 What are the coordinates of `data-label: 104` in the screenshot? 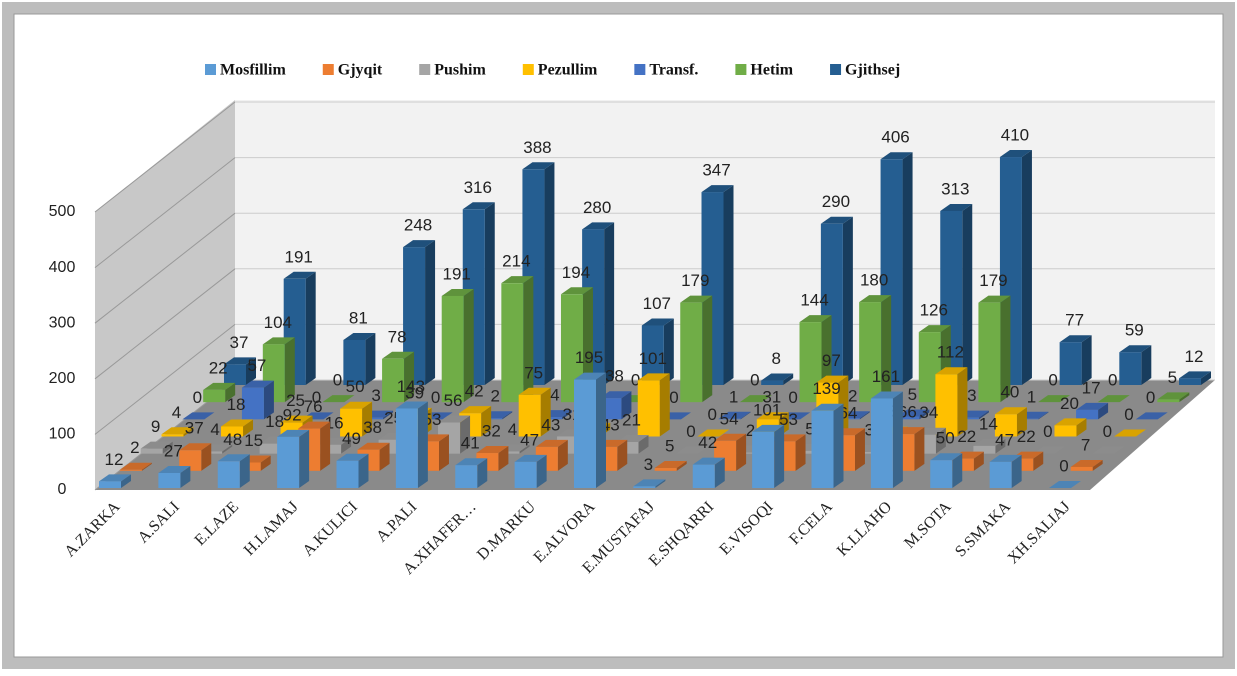 It's located at (278, 322).